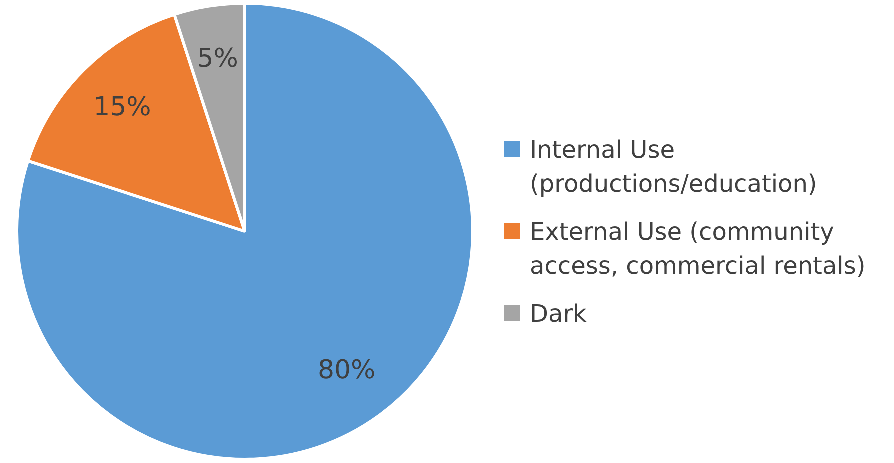 The width and height of the screenshot is (894, 463). Describe the element at coordinates (559, 314) in the screenshot. I see `legend-label: Dark` at that location.